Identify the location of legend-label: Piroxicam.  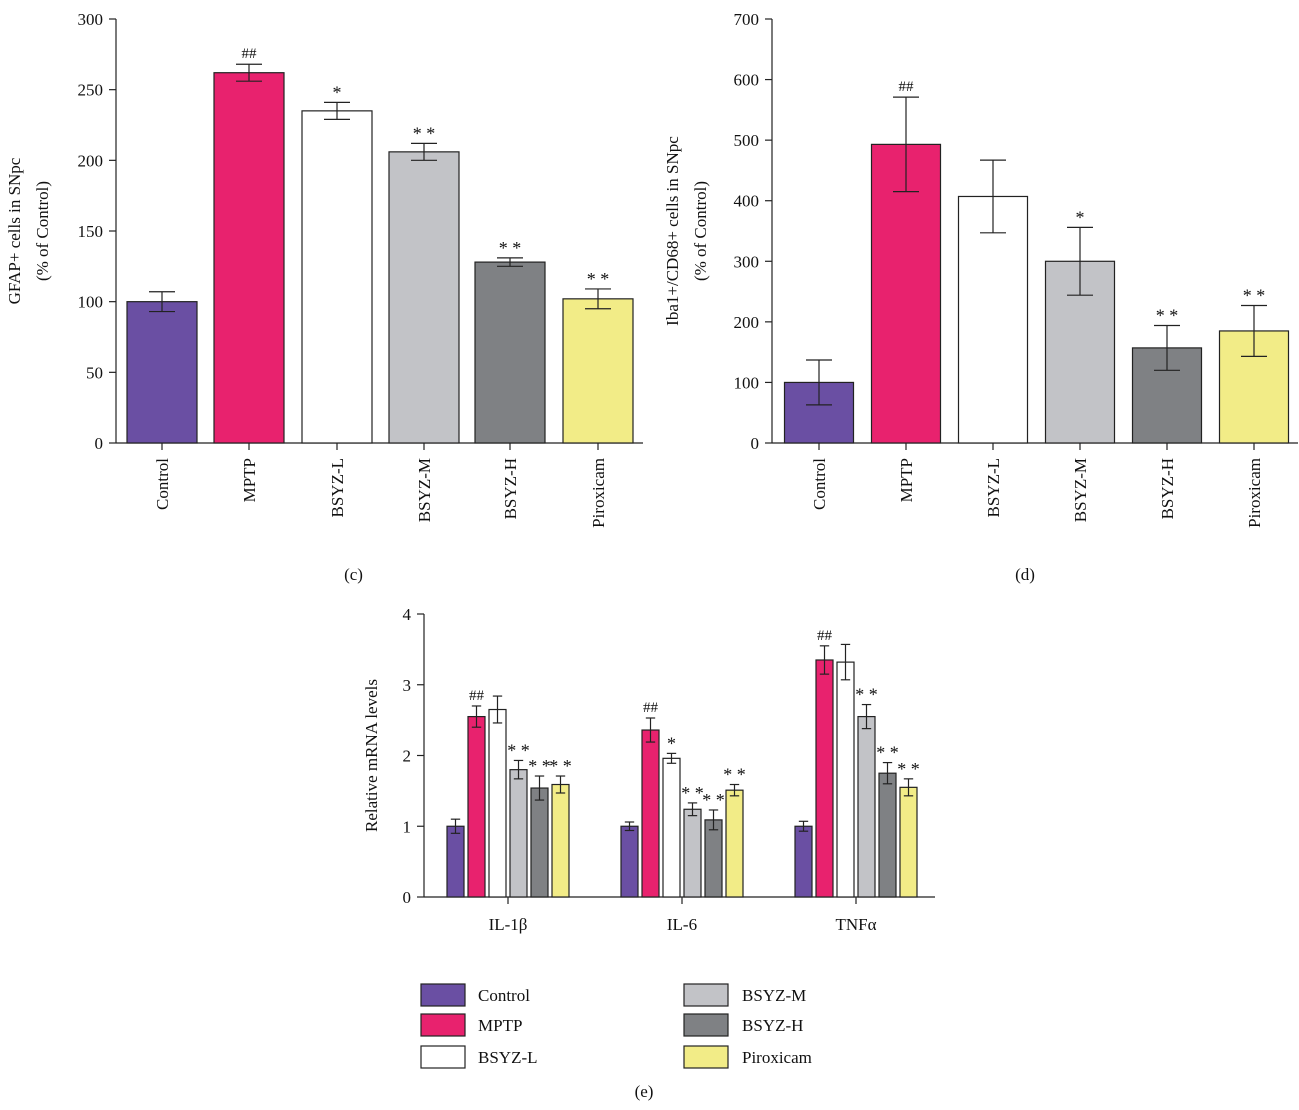
(777, 1057).